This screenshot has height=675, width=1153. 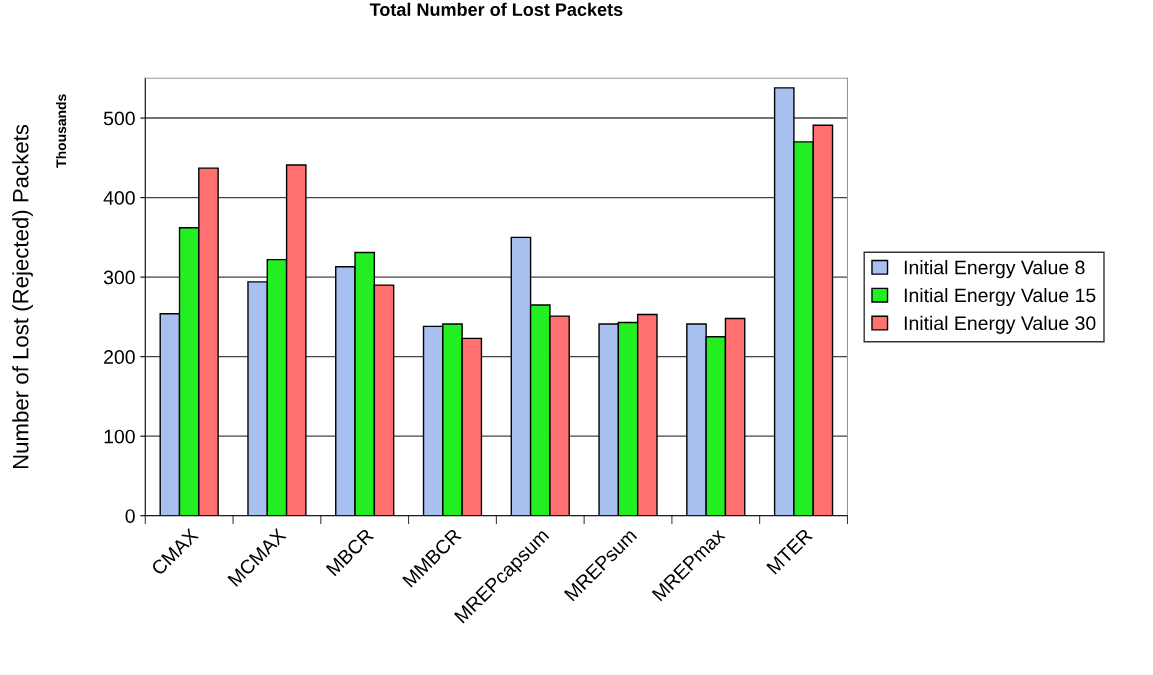 I want to click on legend-label: Initial Energy Value 8, so click(x=994, y=269).